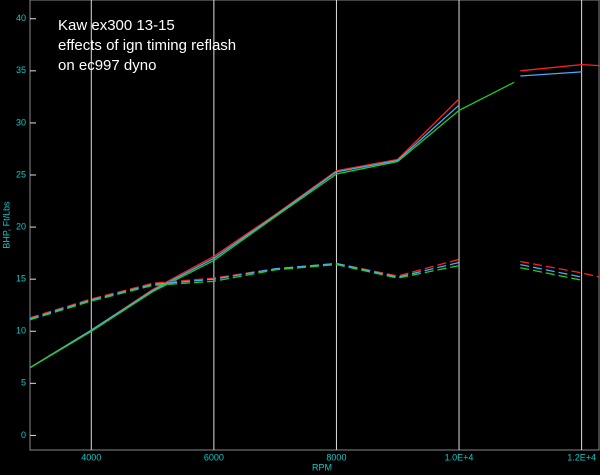 This screenshot has width=600, height=475. I want to click on chart-title: on ec997 dyno, so click(107, 65).